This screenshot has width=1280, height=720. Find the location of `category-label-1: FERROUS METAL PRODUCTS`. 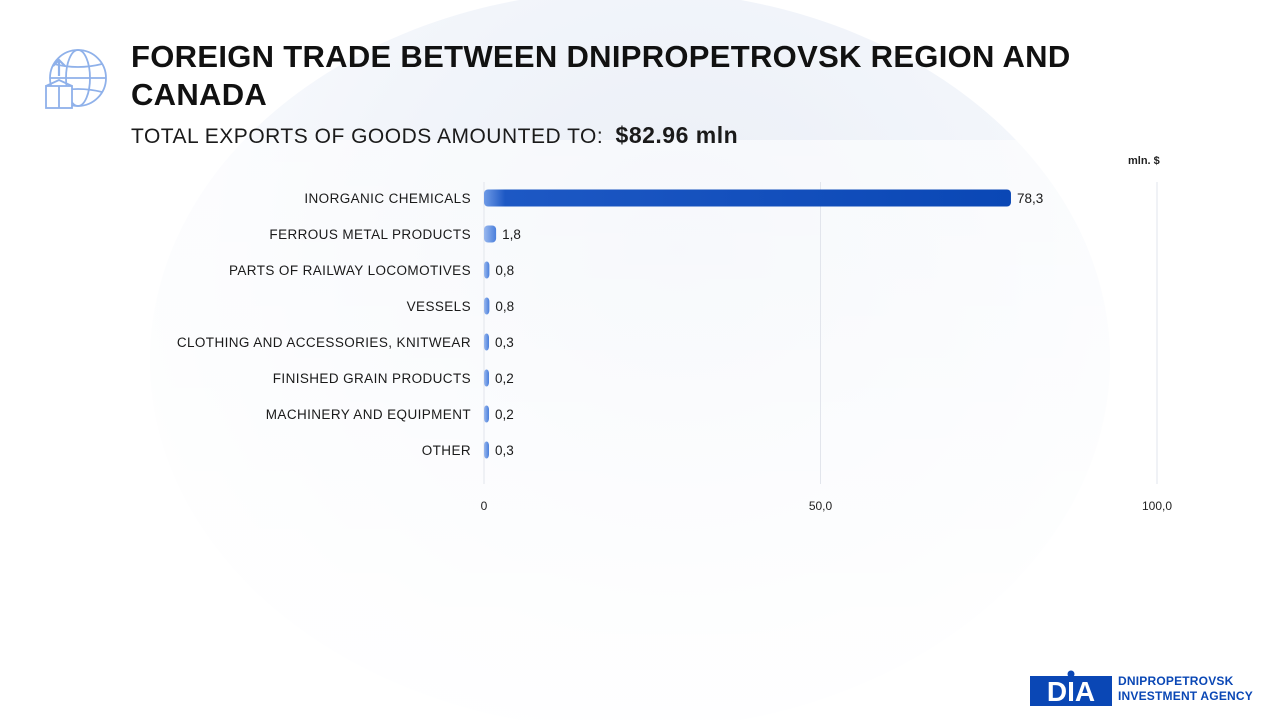

category-label-1: FERROUS METAL PRODUCTS is located at coordinates (370, 234).